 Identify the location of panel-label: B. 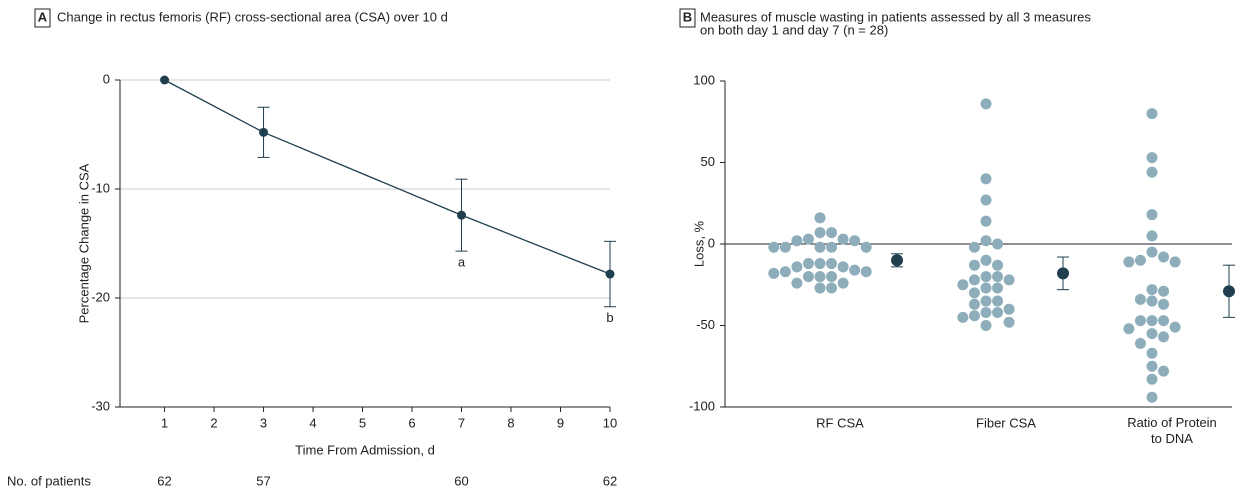
(687, 16).